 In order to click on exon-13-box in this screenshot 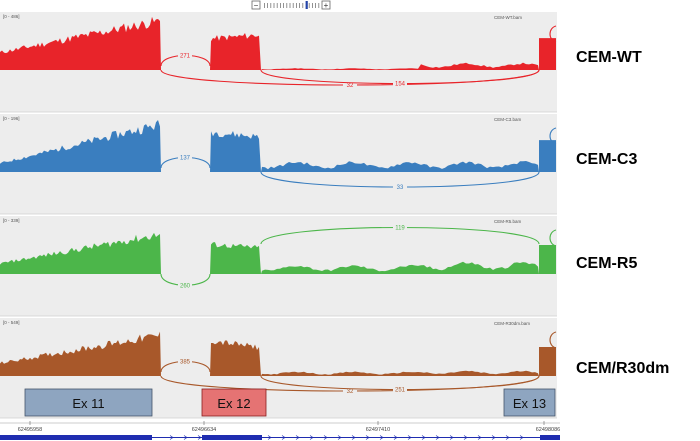, I will do `click(529, 402)`.